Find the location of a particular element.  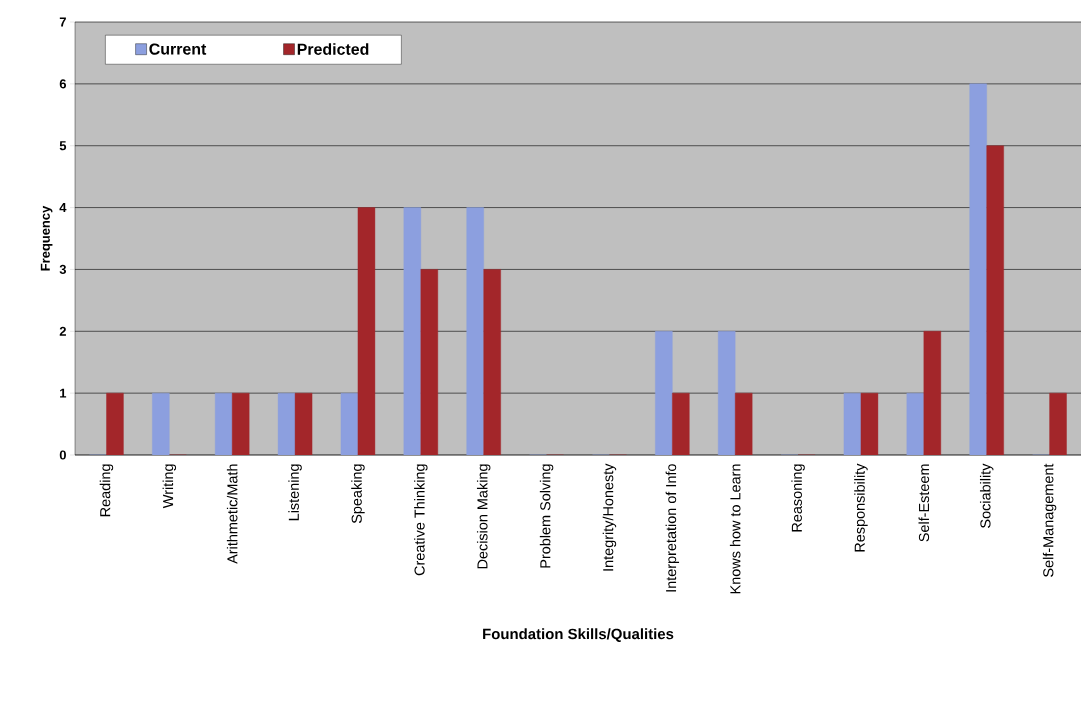

x-tick-label: Self-Esteem is located at coordinates (924, 503).